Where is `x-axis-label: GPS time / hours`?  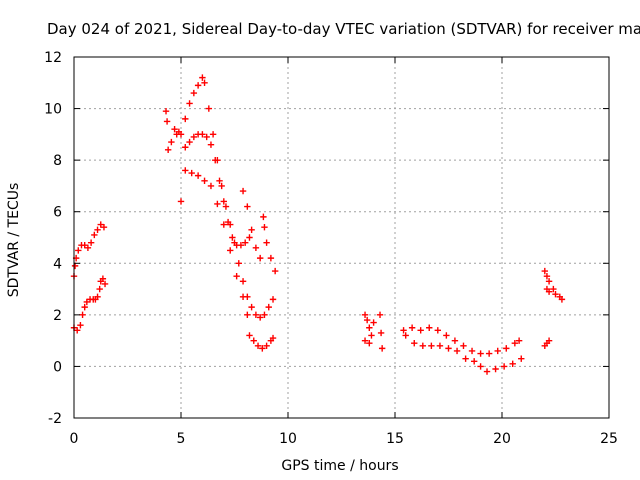 x-axis-label: GPS time / hours is located at coordinates (339, 466).